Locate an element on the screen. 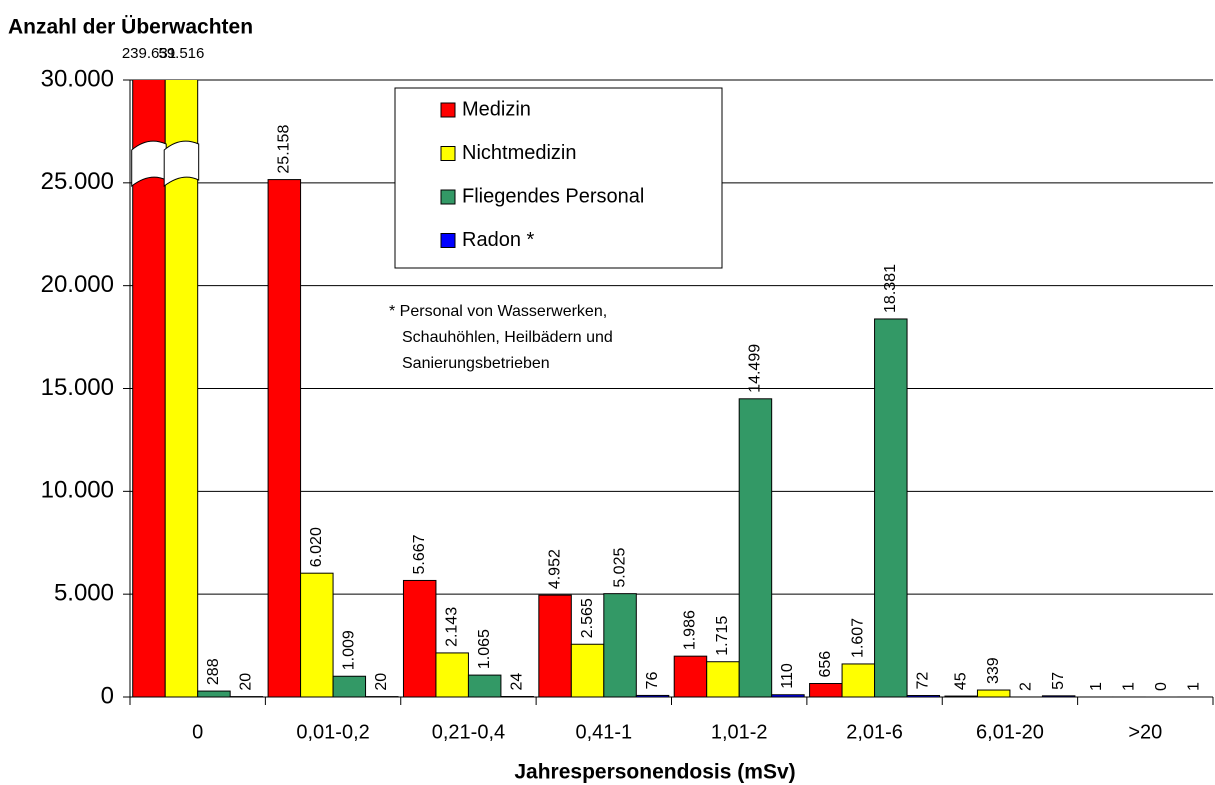  x-tick-label: 0,41-1 is located at coordinates (603, 732).